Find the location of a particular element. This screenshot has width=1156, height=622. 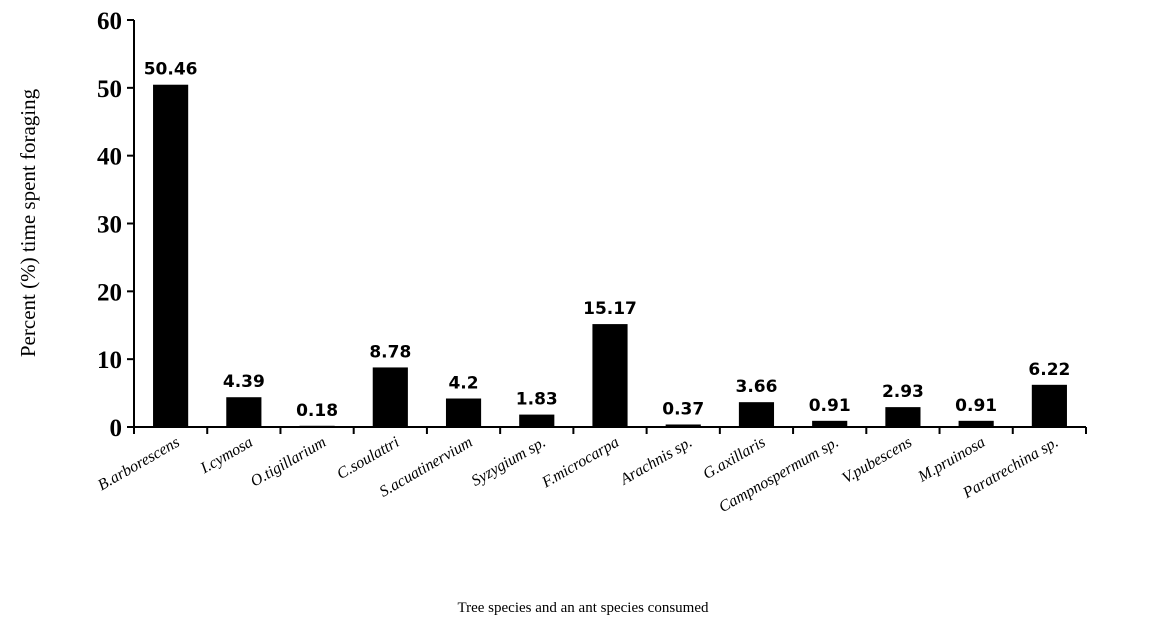

data-label: 2.93 is located at coordinates (903, 392).